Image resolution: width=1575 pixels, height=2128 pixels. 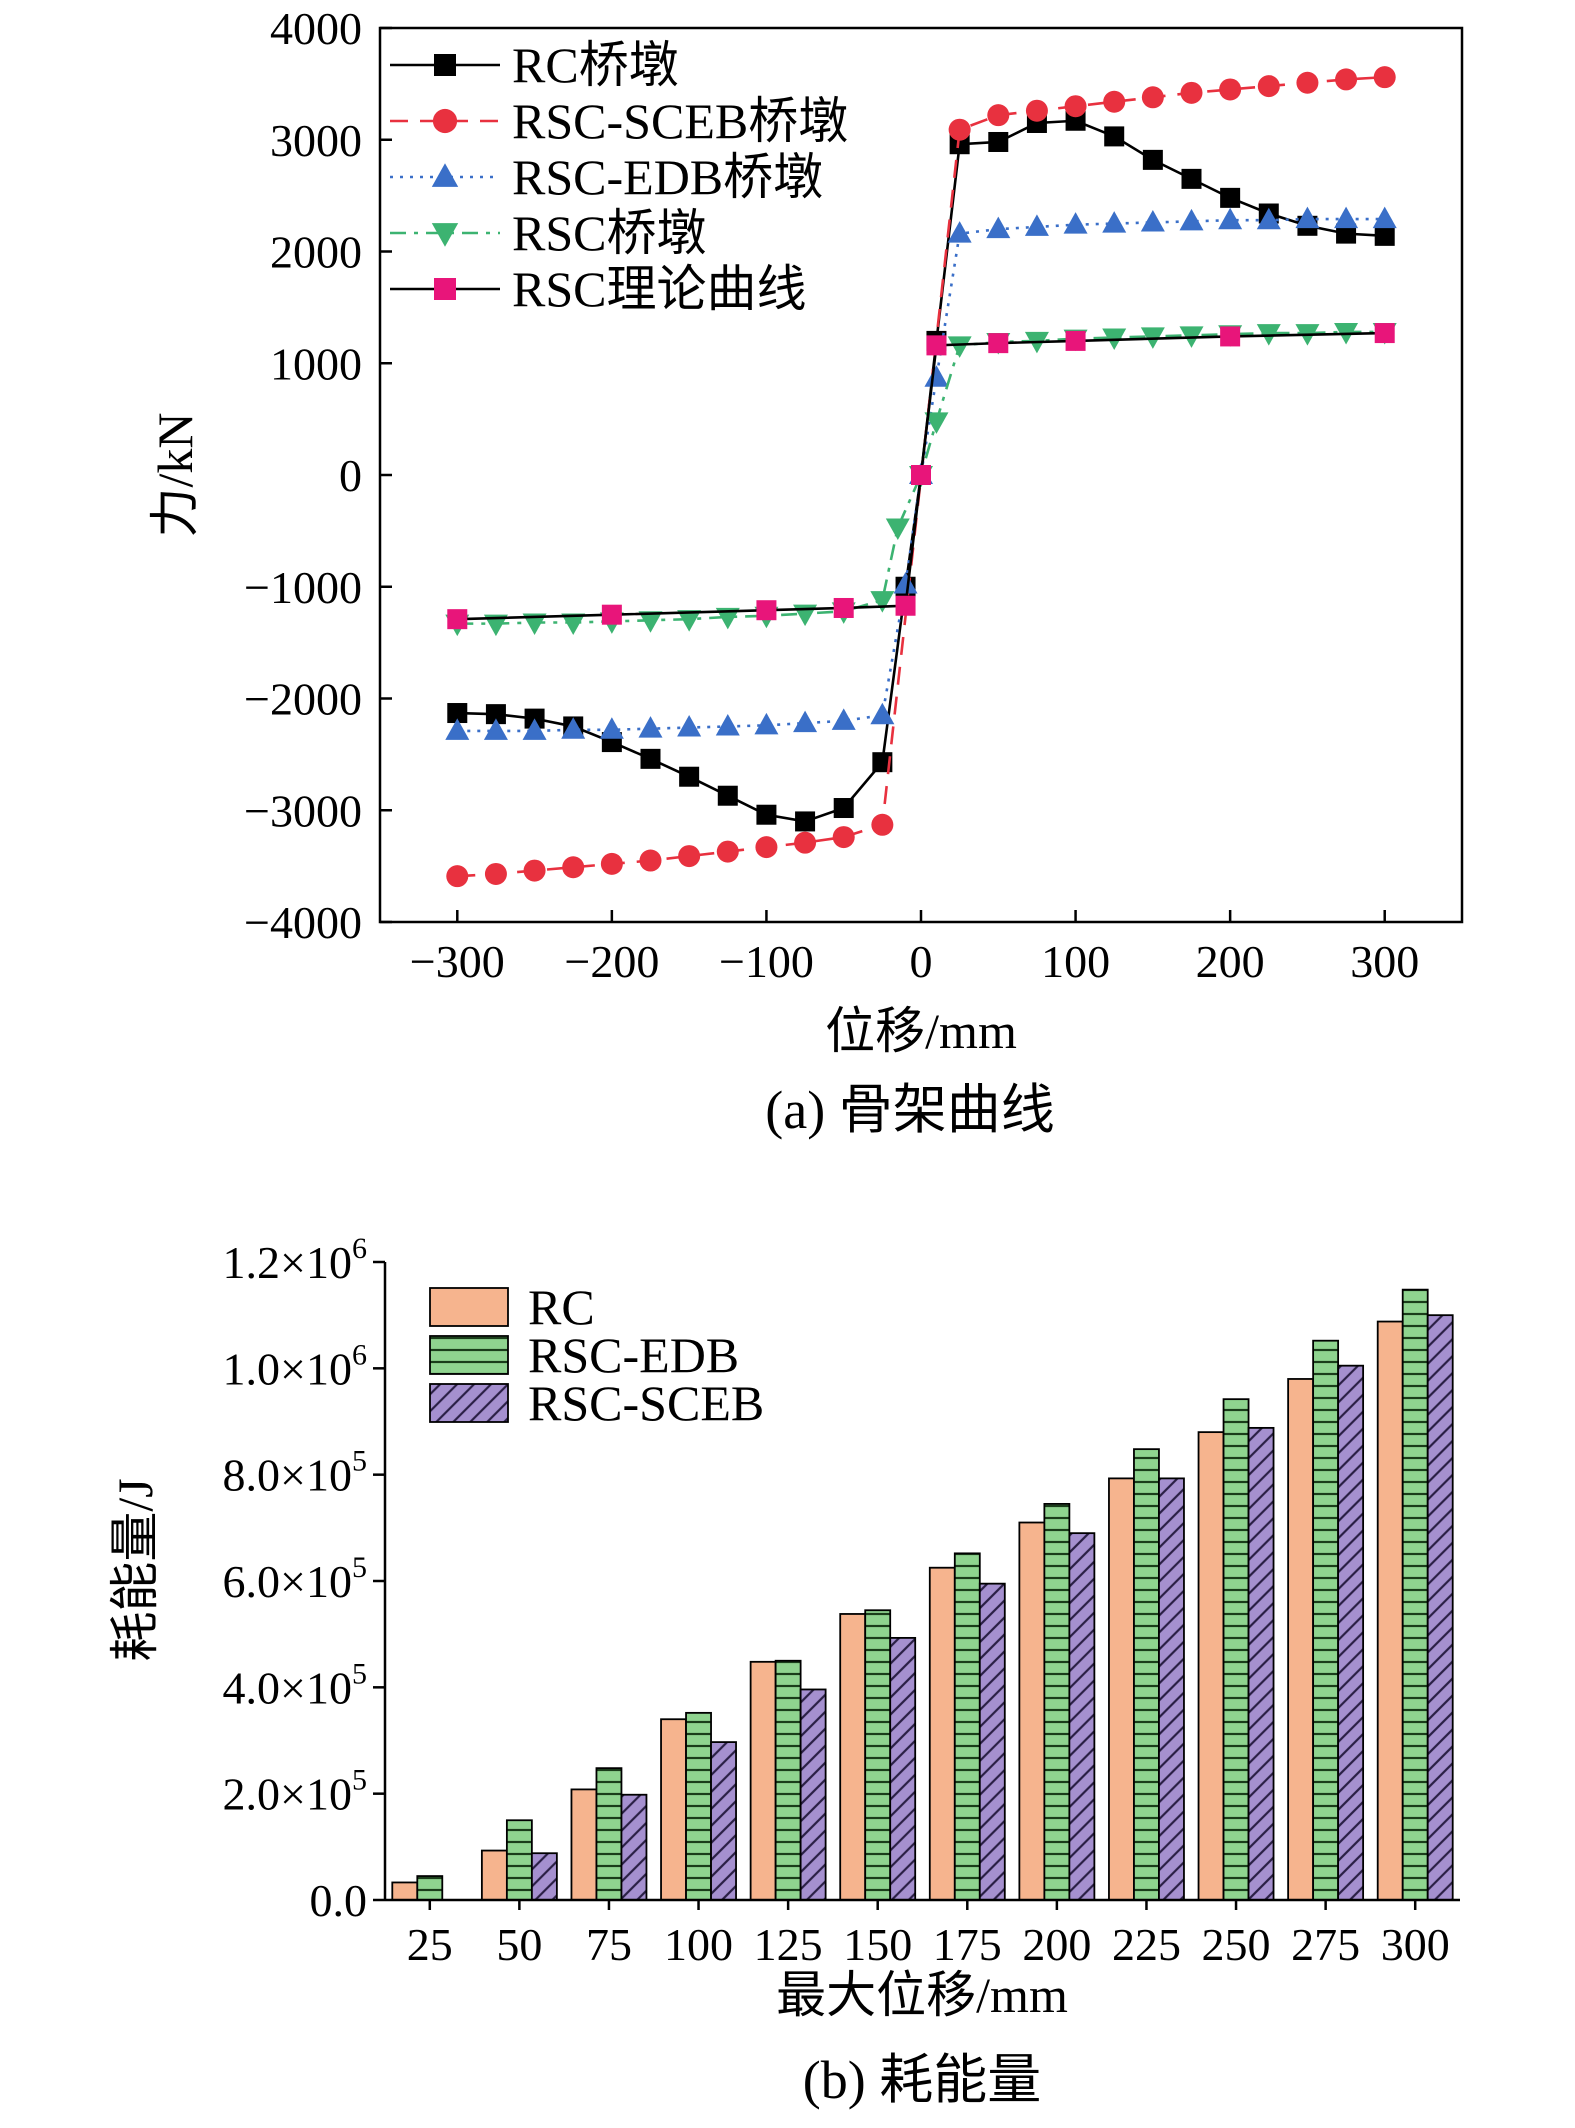 I want to click on x-tick-label: 0, so click(x=921, y=961).